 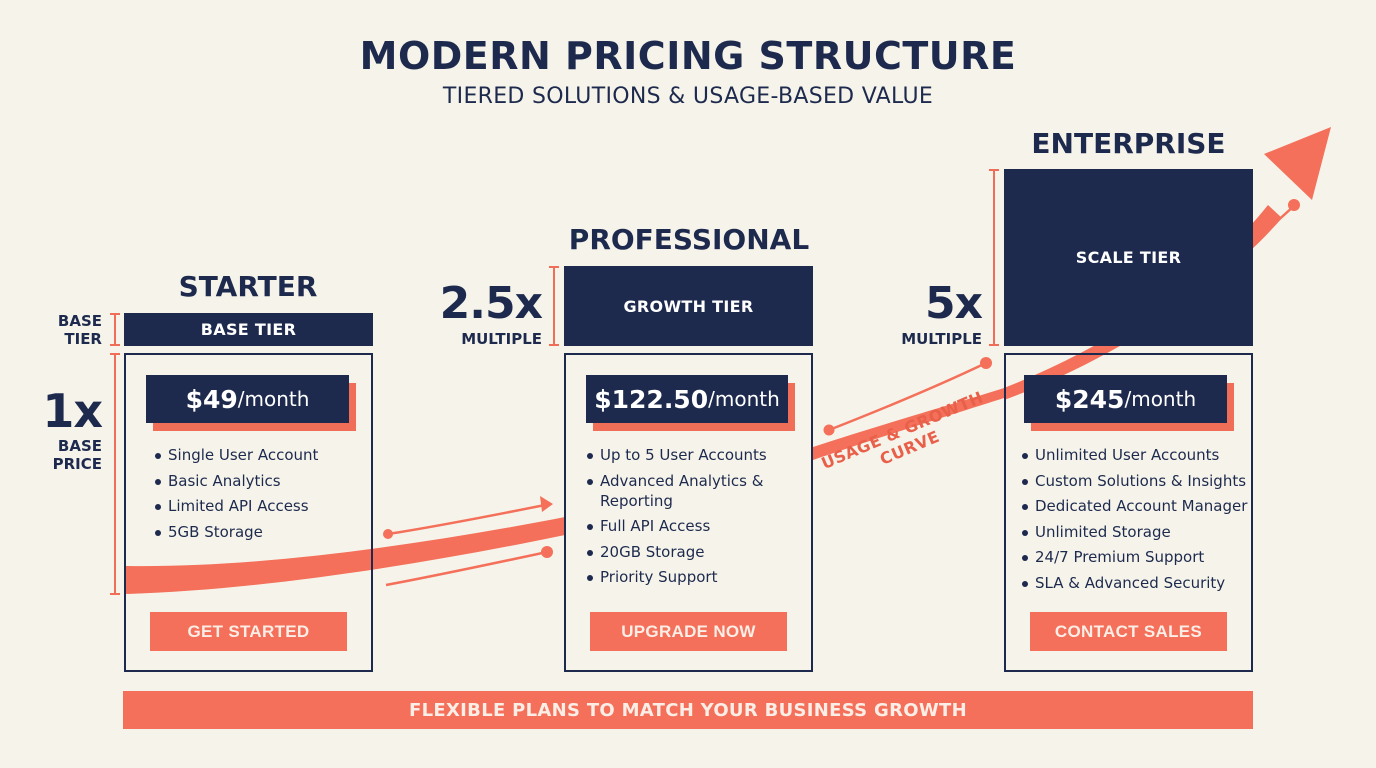 I want to click on price-box-enterprise: $245/month, so click(x=1125, y=399).